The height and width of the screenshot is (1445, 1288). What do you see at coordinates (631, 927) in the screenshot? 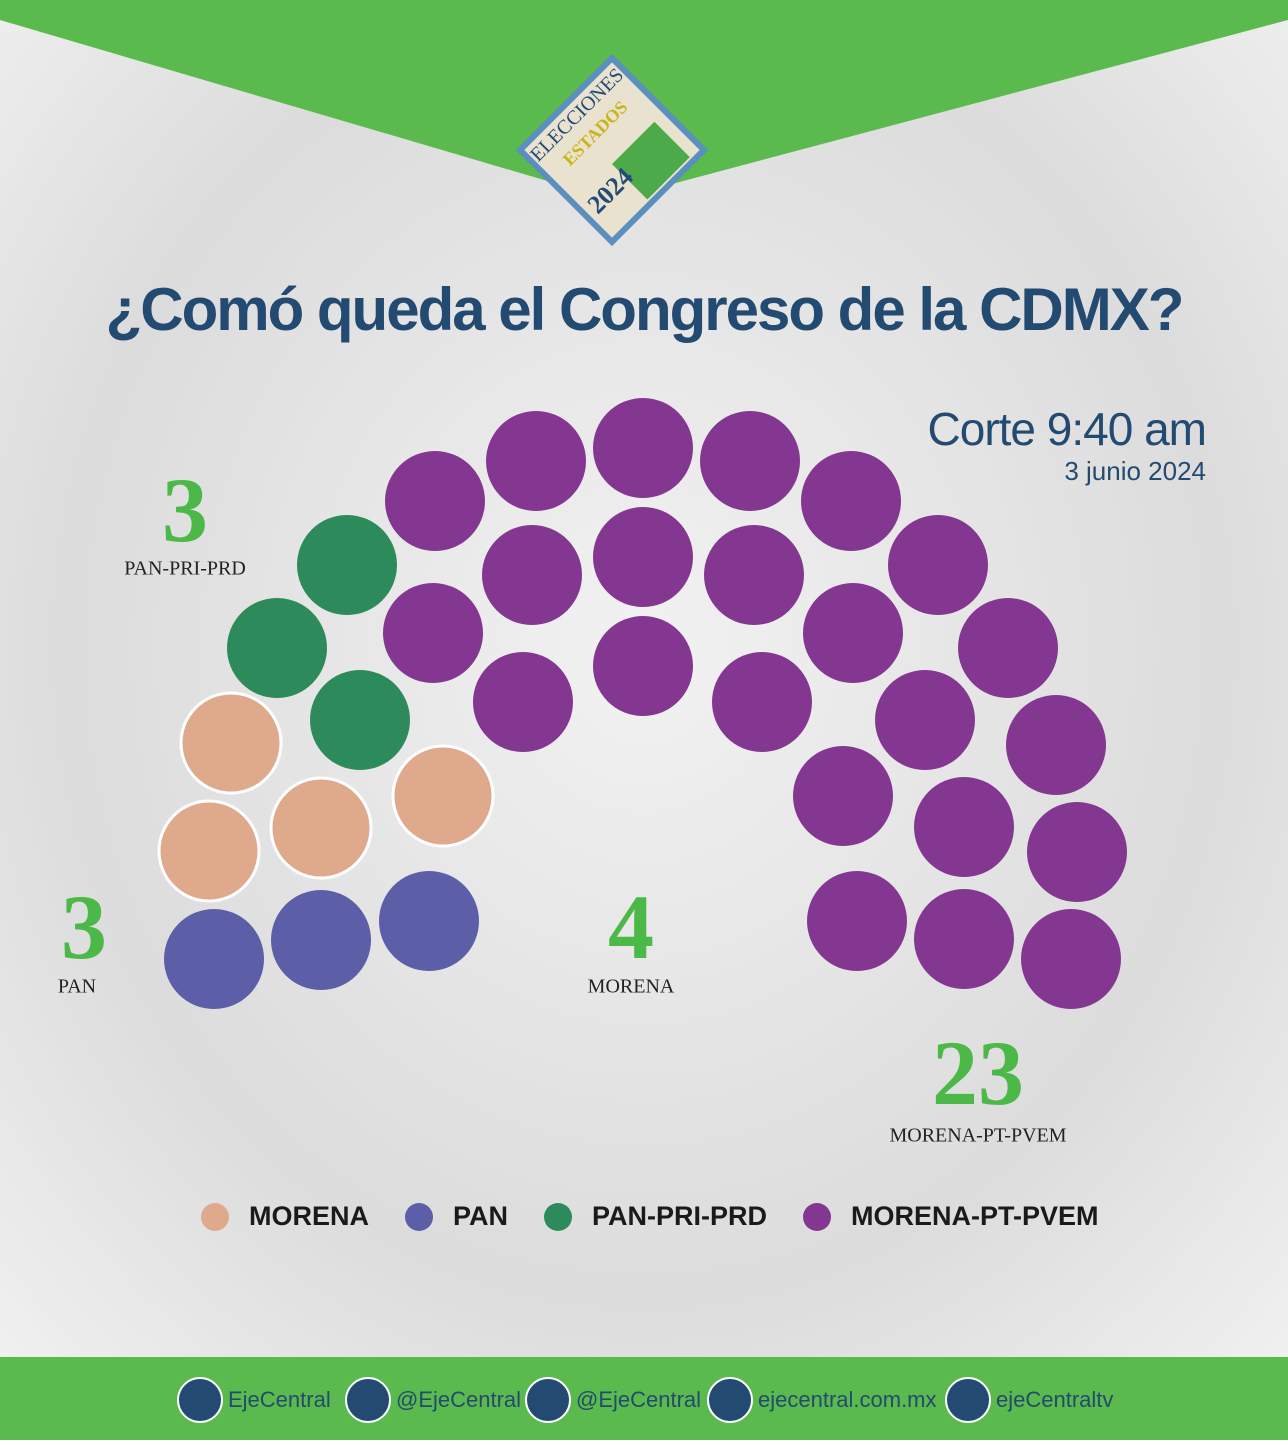
I see `seat-count: 4` at bounding box center [631, 927].